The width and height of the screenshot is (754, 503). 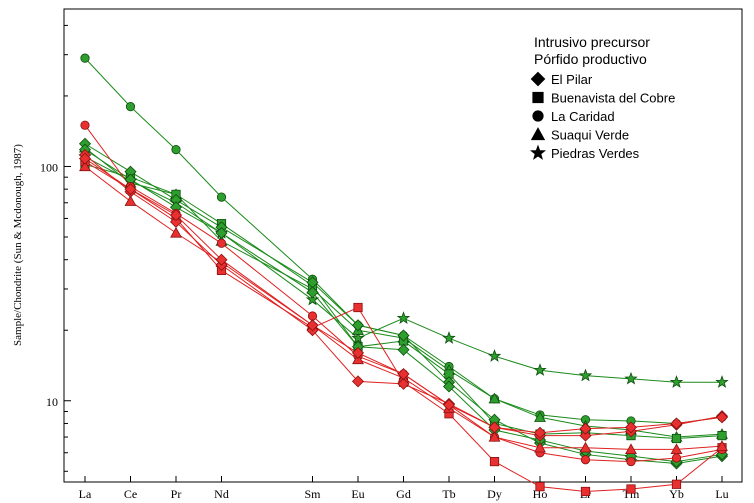 What do you see at coordinates (583, 116) in the screenshot?
I see `legend-item-circle: La Caridad` at bounding box center [583, 116].